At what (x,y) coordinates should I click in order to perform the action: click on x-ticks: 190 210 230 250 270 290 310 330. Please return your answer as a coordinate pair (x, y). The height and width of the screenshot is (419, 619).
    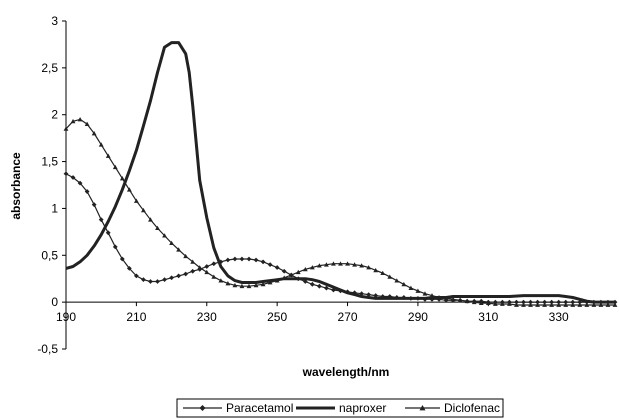
    Looking at the image, I should click on (312, 313).